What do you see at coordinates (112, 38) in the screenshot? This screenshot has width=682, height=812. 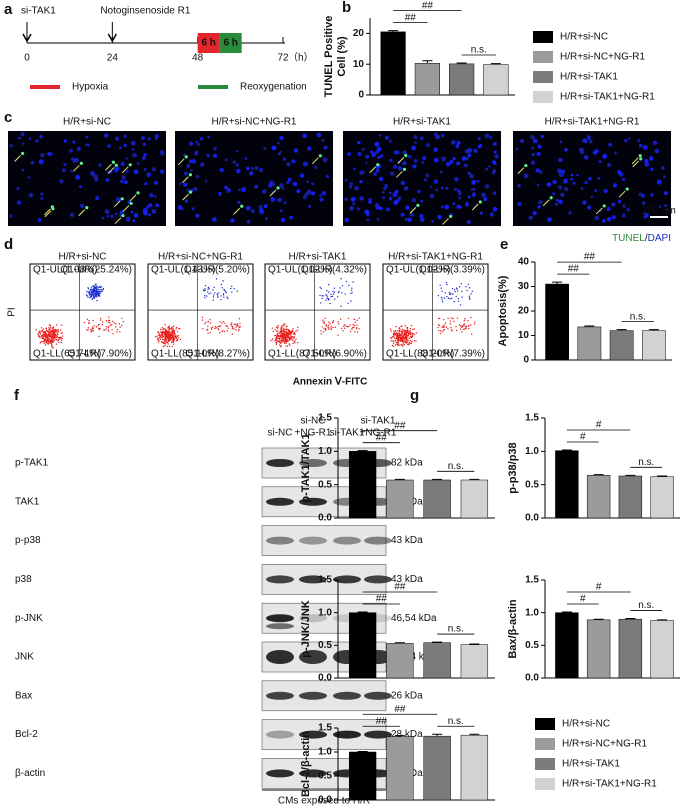 I see `arrow-head` at bounding box center [112, 38].